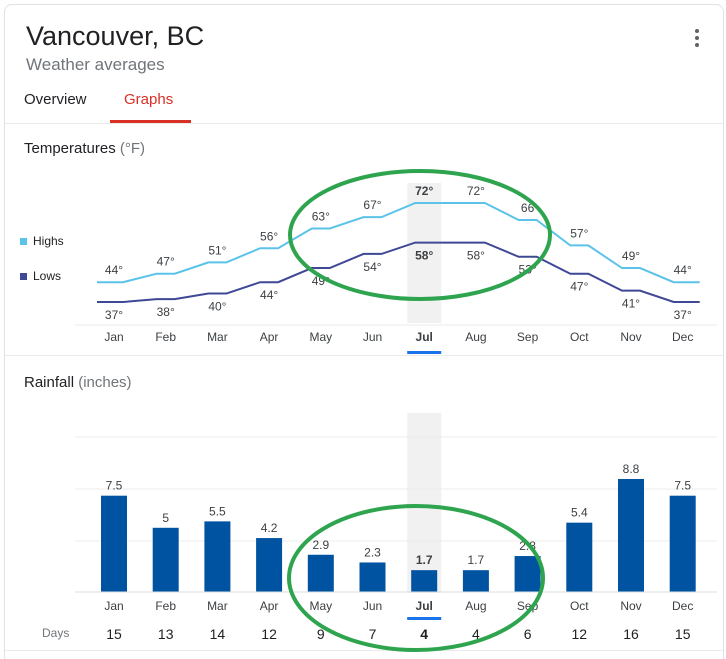 This screenshot has height=659, width=726. What do you see at coordinates (364, 355) in the screenshot?
I see `section-divider` at bounding box center [364, 355].